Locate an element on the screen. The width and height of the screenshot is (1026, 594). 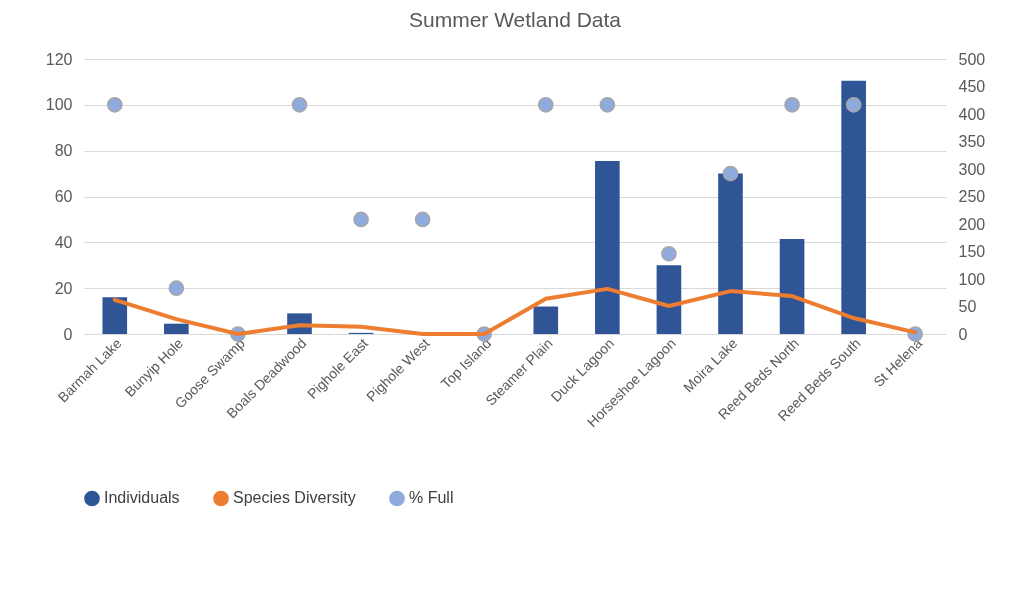
y2-tick-label: 400 is located at coordinates (972, 114).